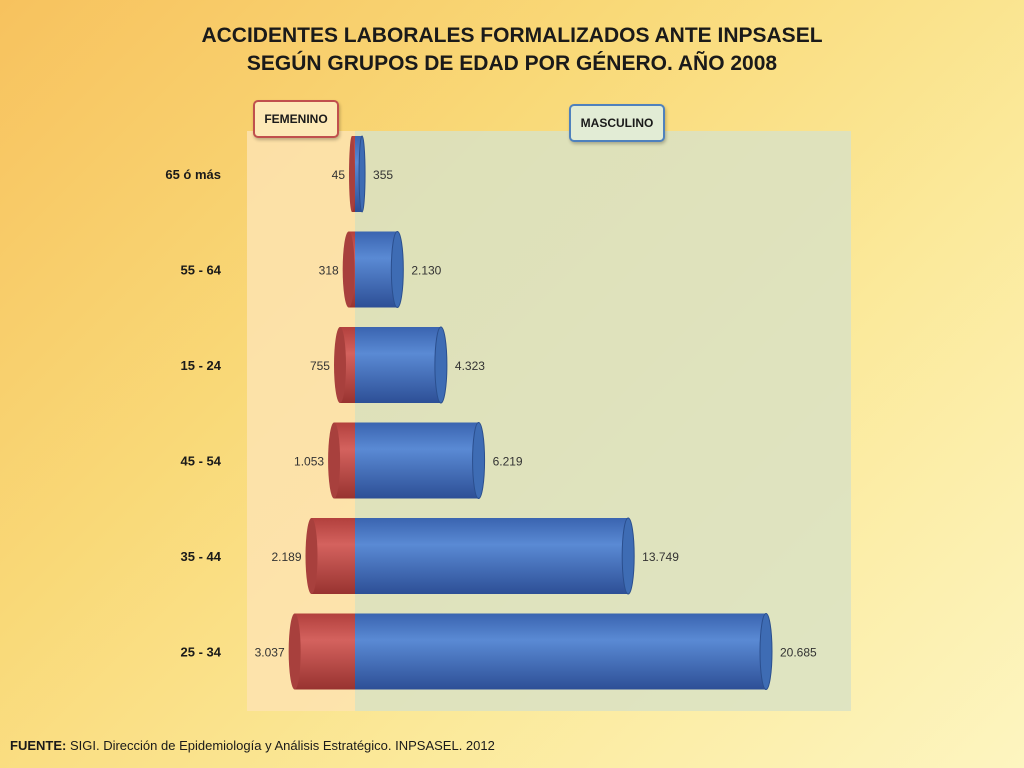 The image size is (1024, 768). Describe the element at coordinates (426, 271) in the screenshot. I see `value-label-masculino: 2.130` at that location.